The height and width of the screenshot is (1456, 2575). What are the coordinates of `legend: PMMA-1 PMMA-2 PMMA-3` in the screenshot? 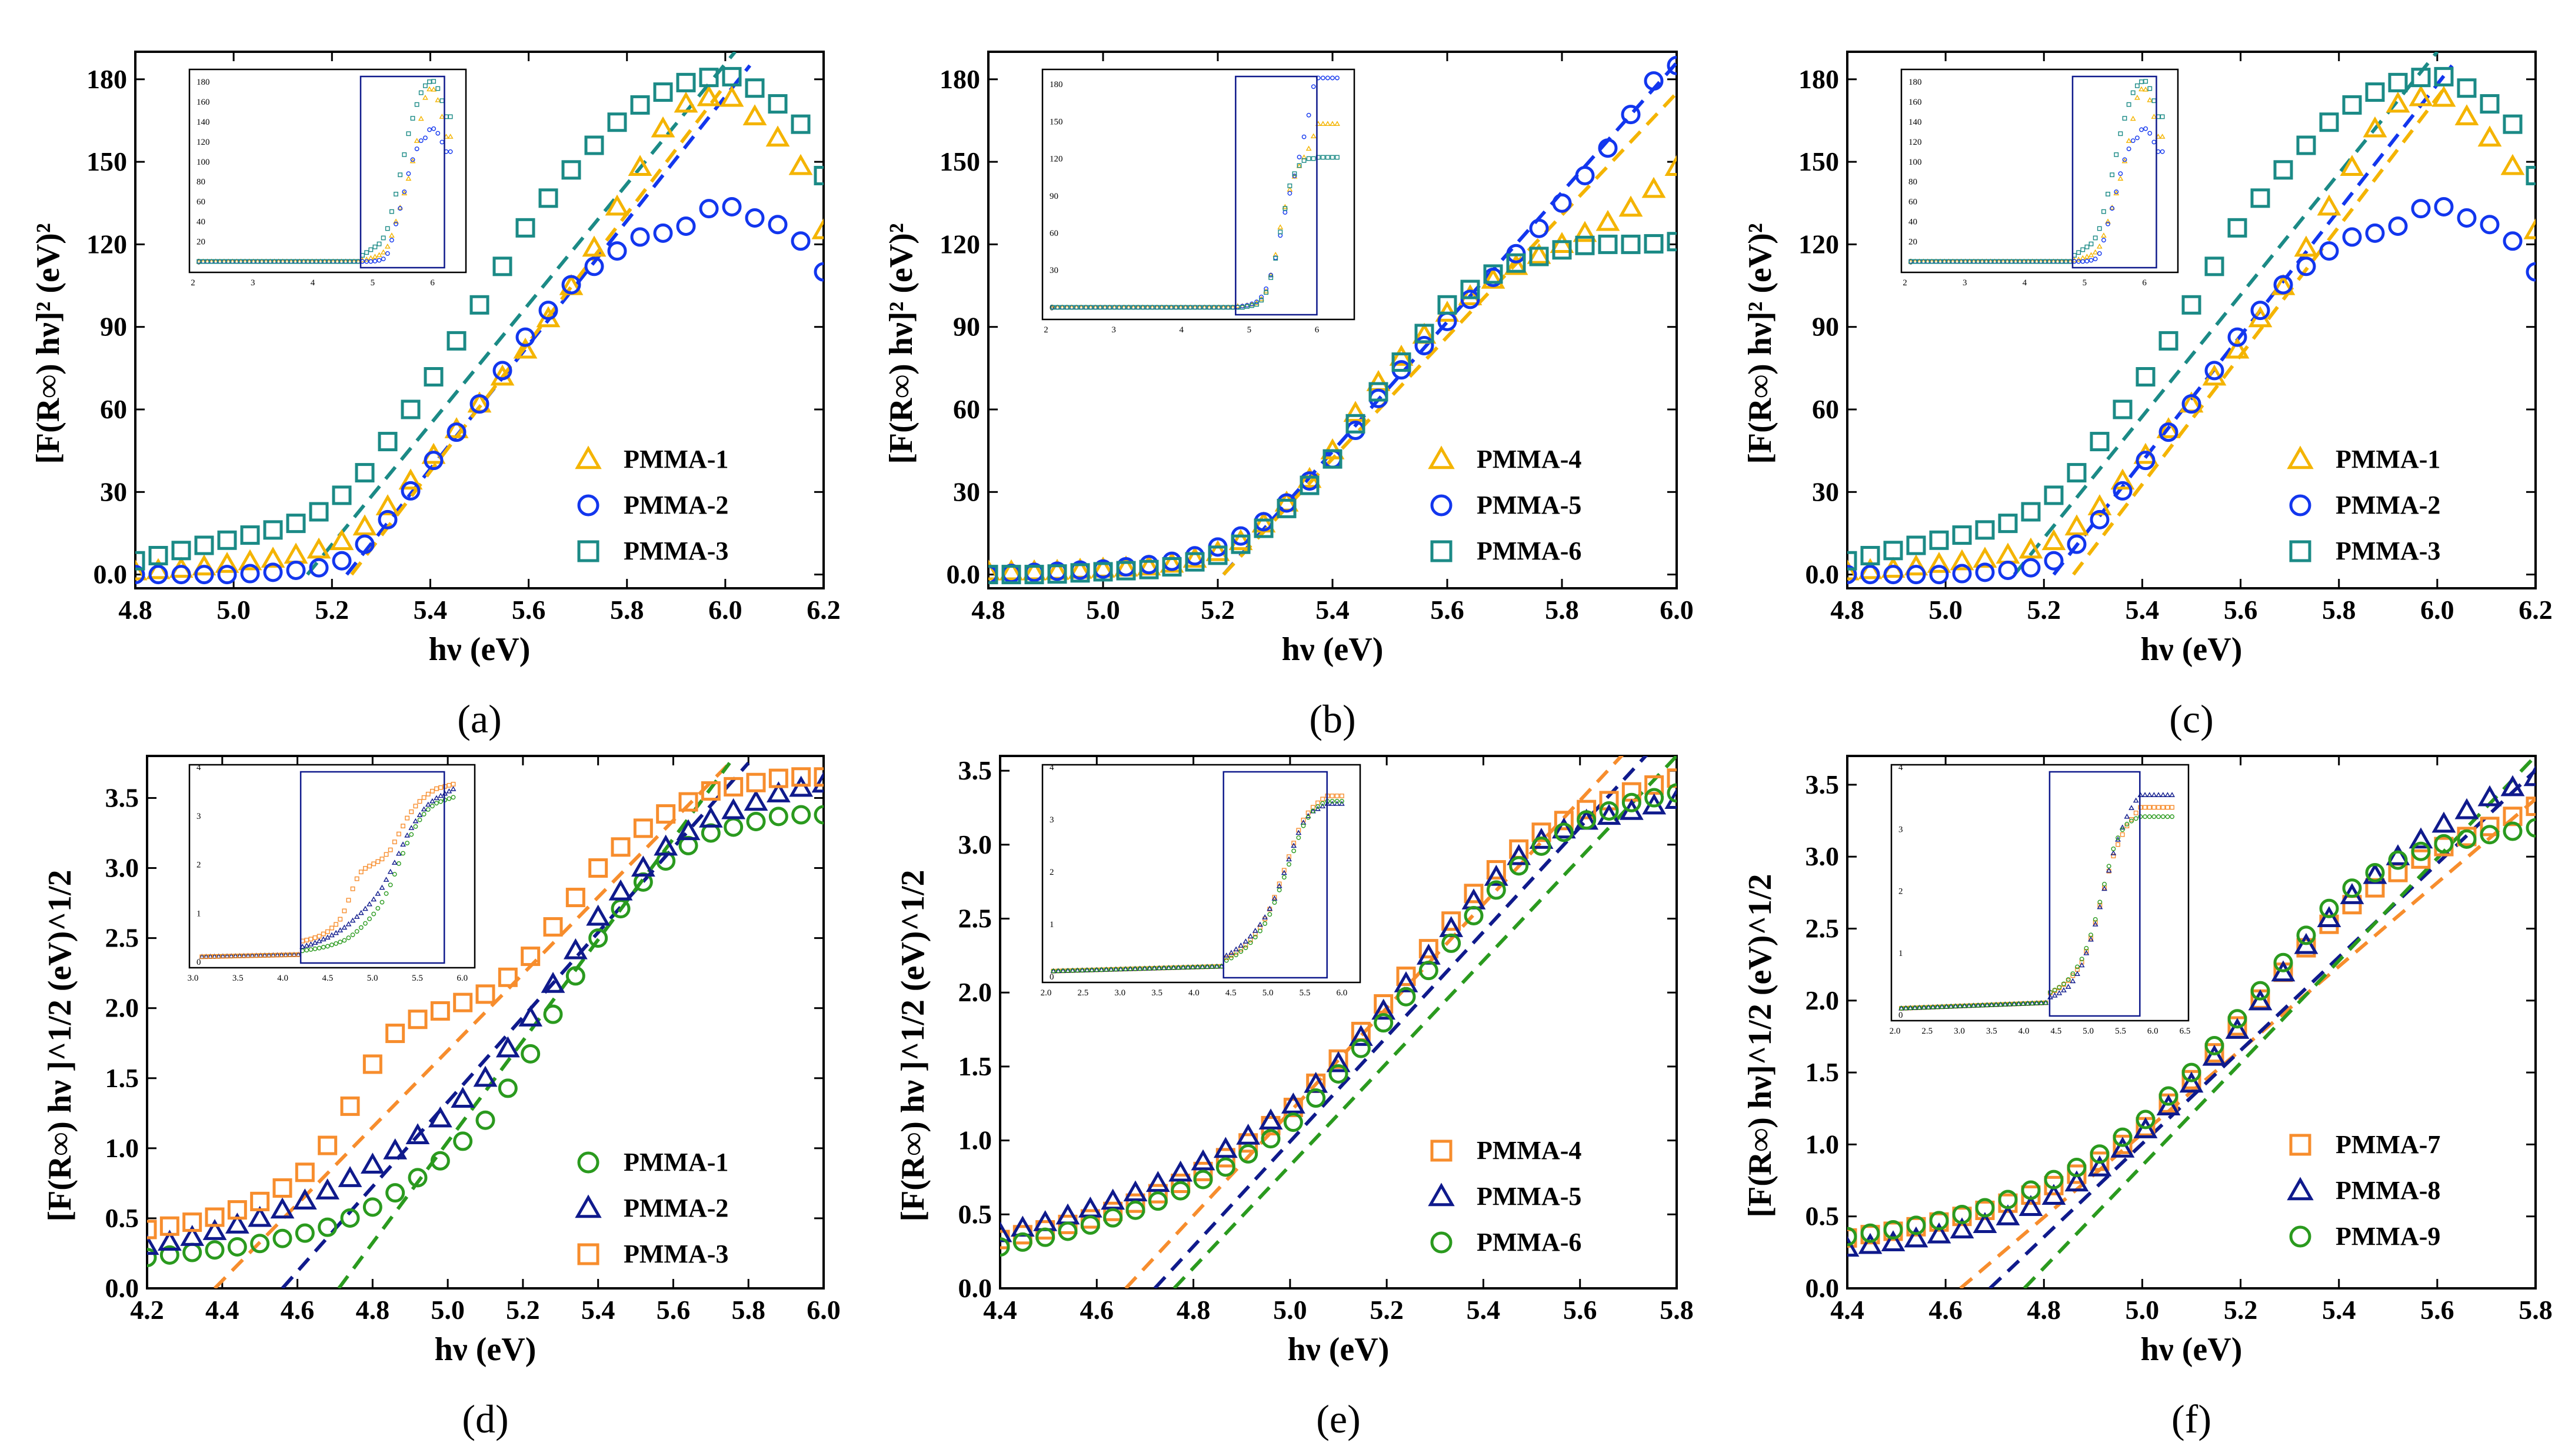 It's located at (651, 1208).